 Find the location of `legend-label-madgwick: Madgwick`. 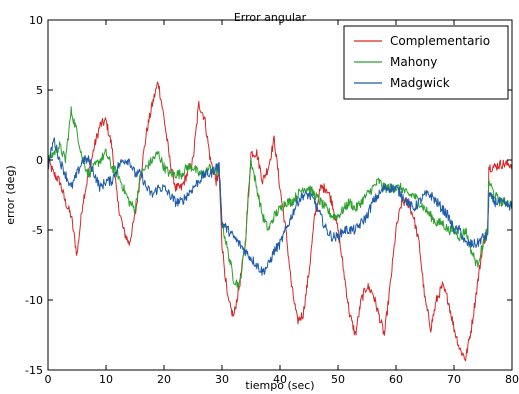

legend-label-madgwick: Madgwick is located at coordinates (420, 83).